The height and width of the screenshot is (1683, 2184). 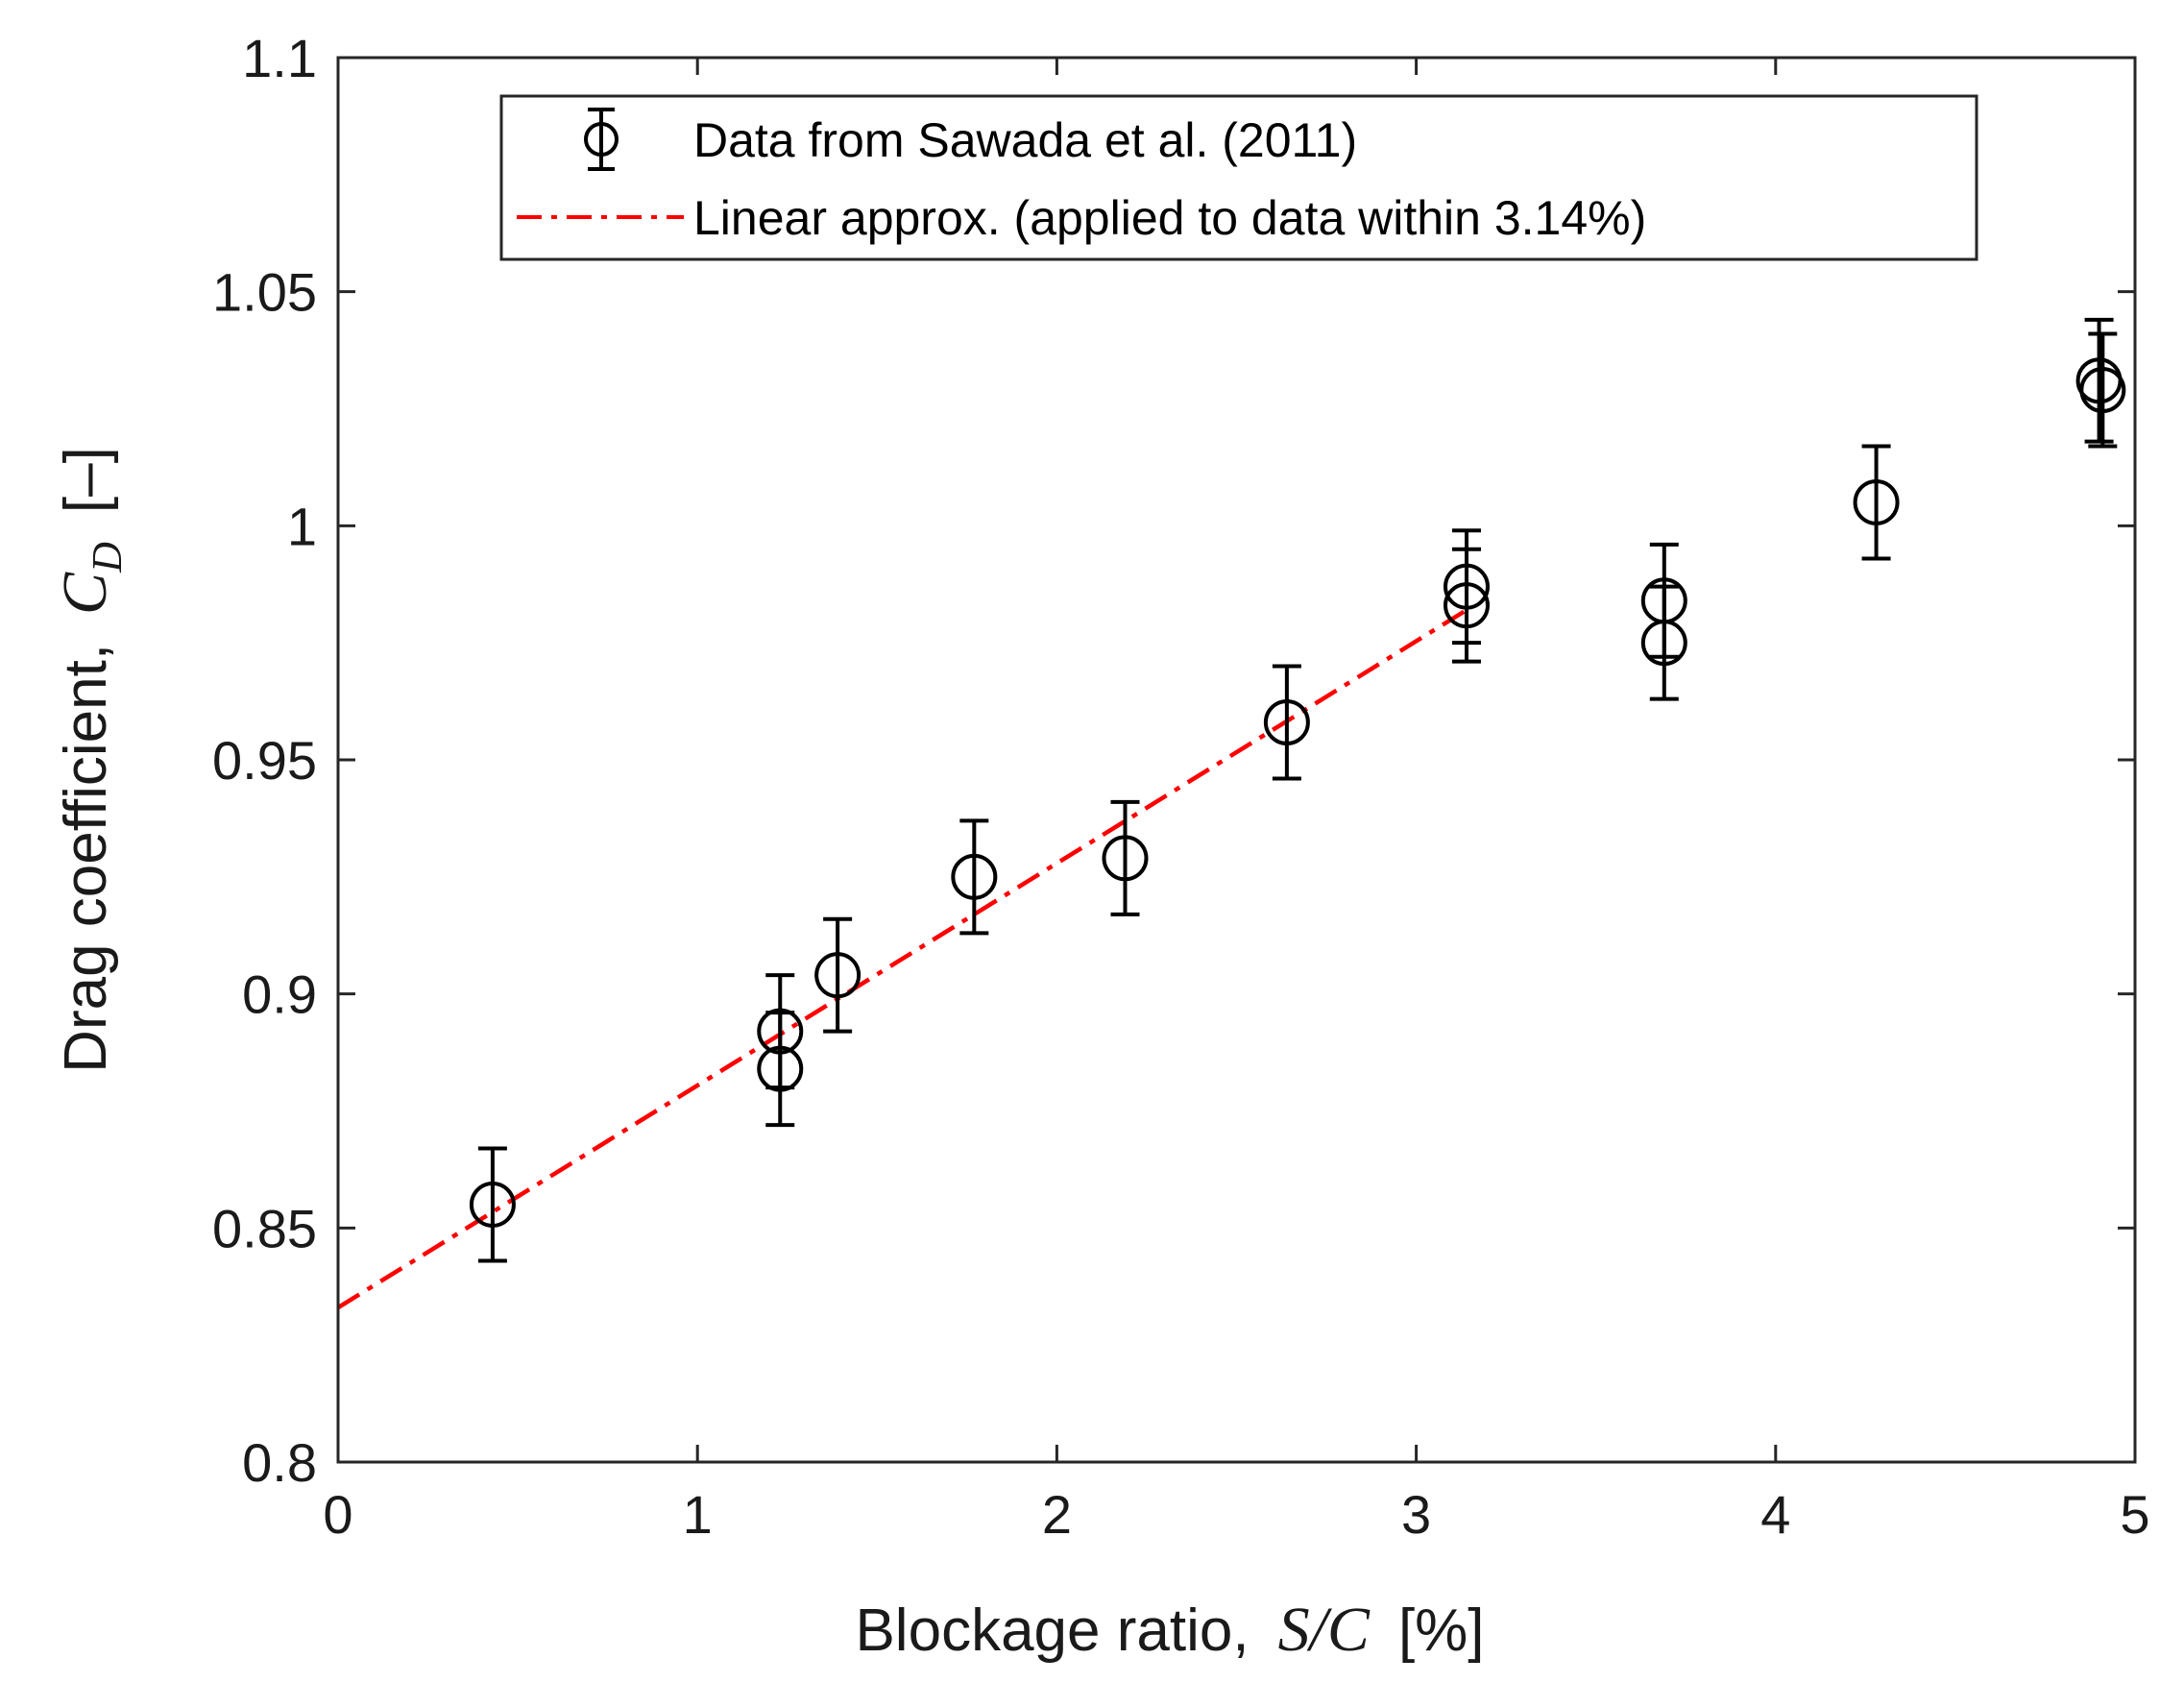 I want to click on x-axis-unit: [%], so click(x=1441, y=1631).